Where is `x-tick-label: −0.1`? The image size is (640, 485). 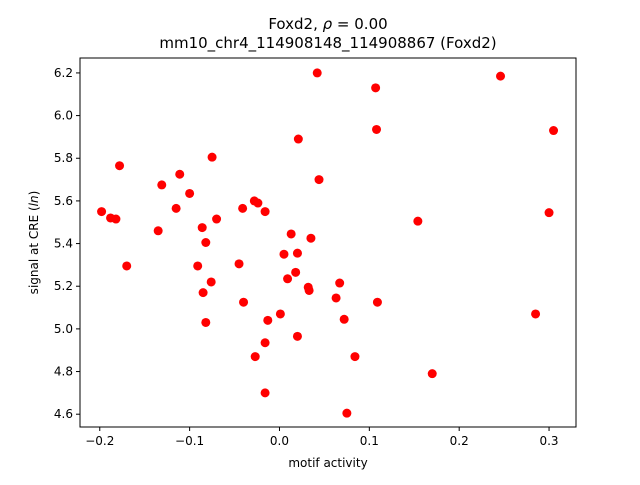
x-tick-label: −0.1 is located at coordinates (189, 441).